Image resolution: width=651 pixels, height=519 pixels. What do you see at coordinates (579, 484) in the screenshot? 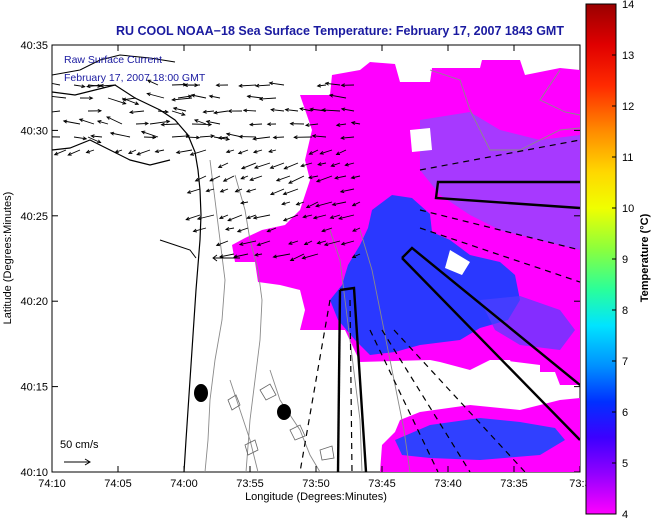
I see `x-tick-label: 73:3` at bounding box center [579, 484].